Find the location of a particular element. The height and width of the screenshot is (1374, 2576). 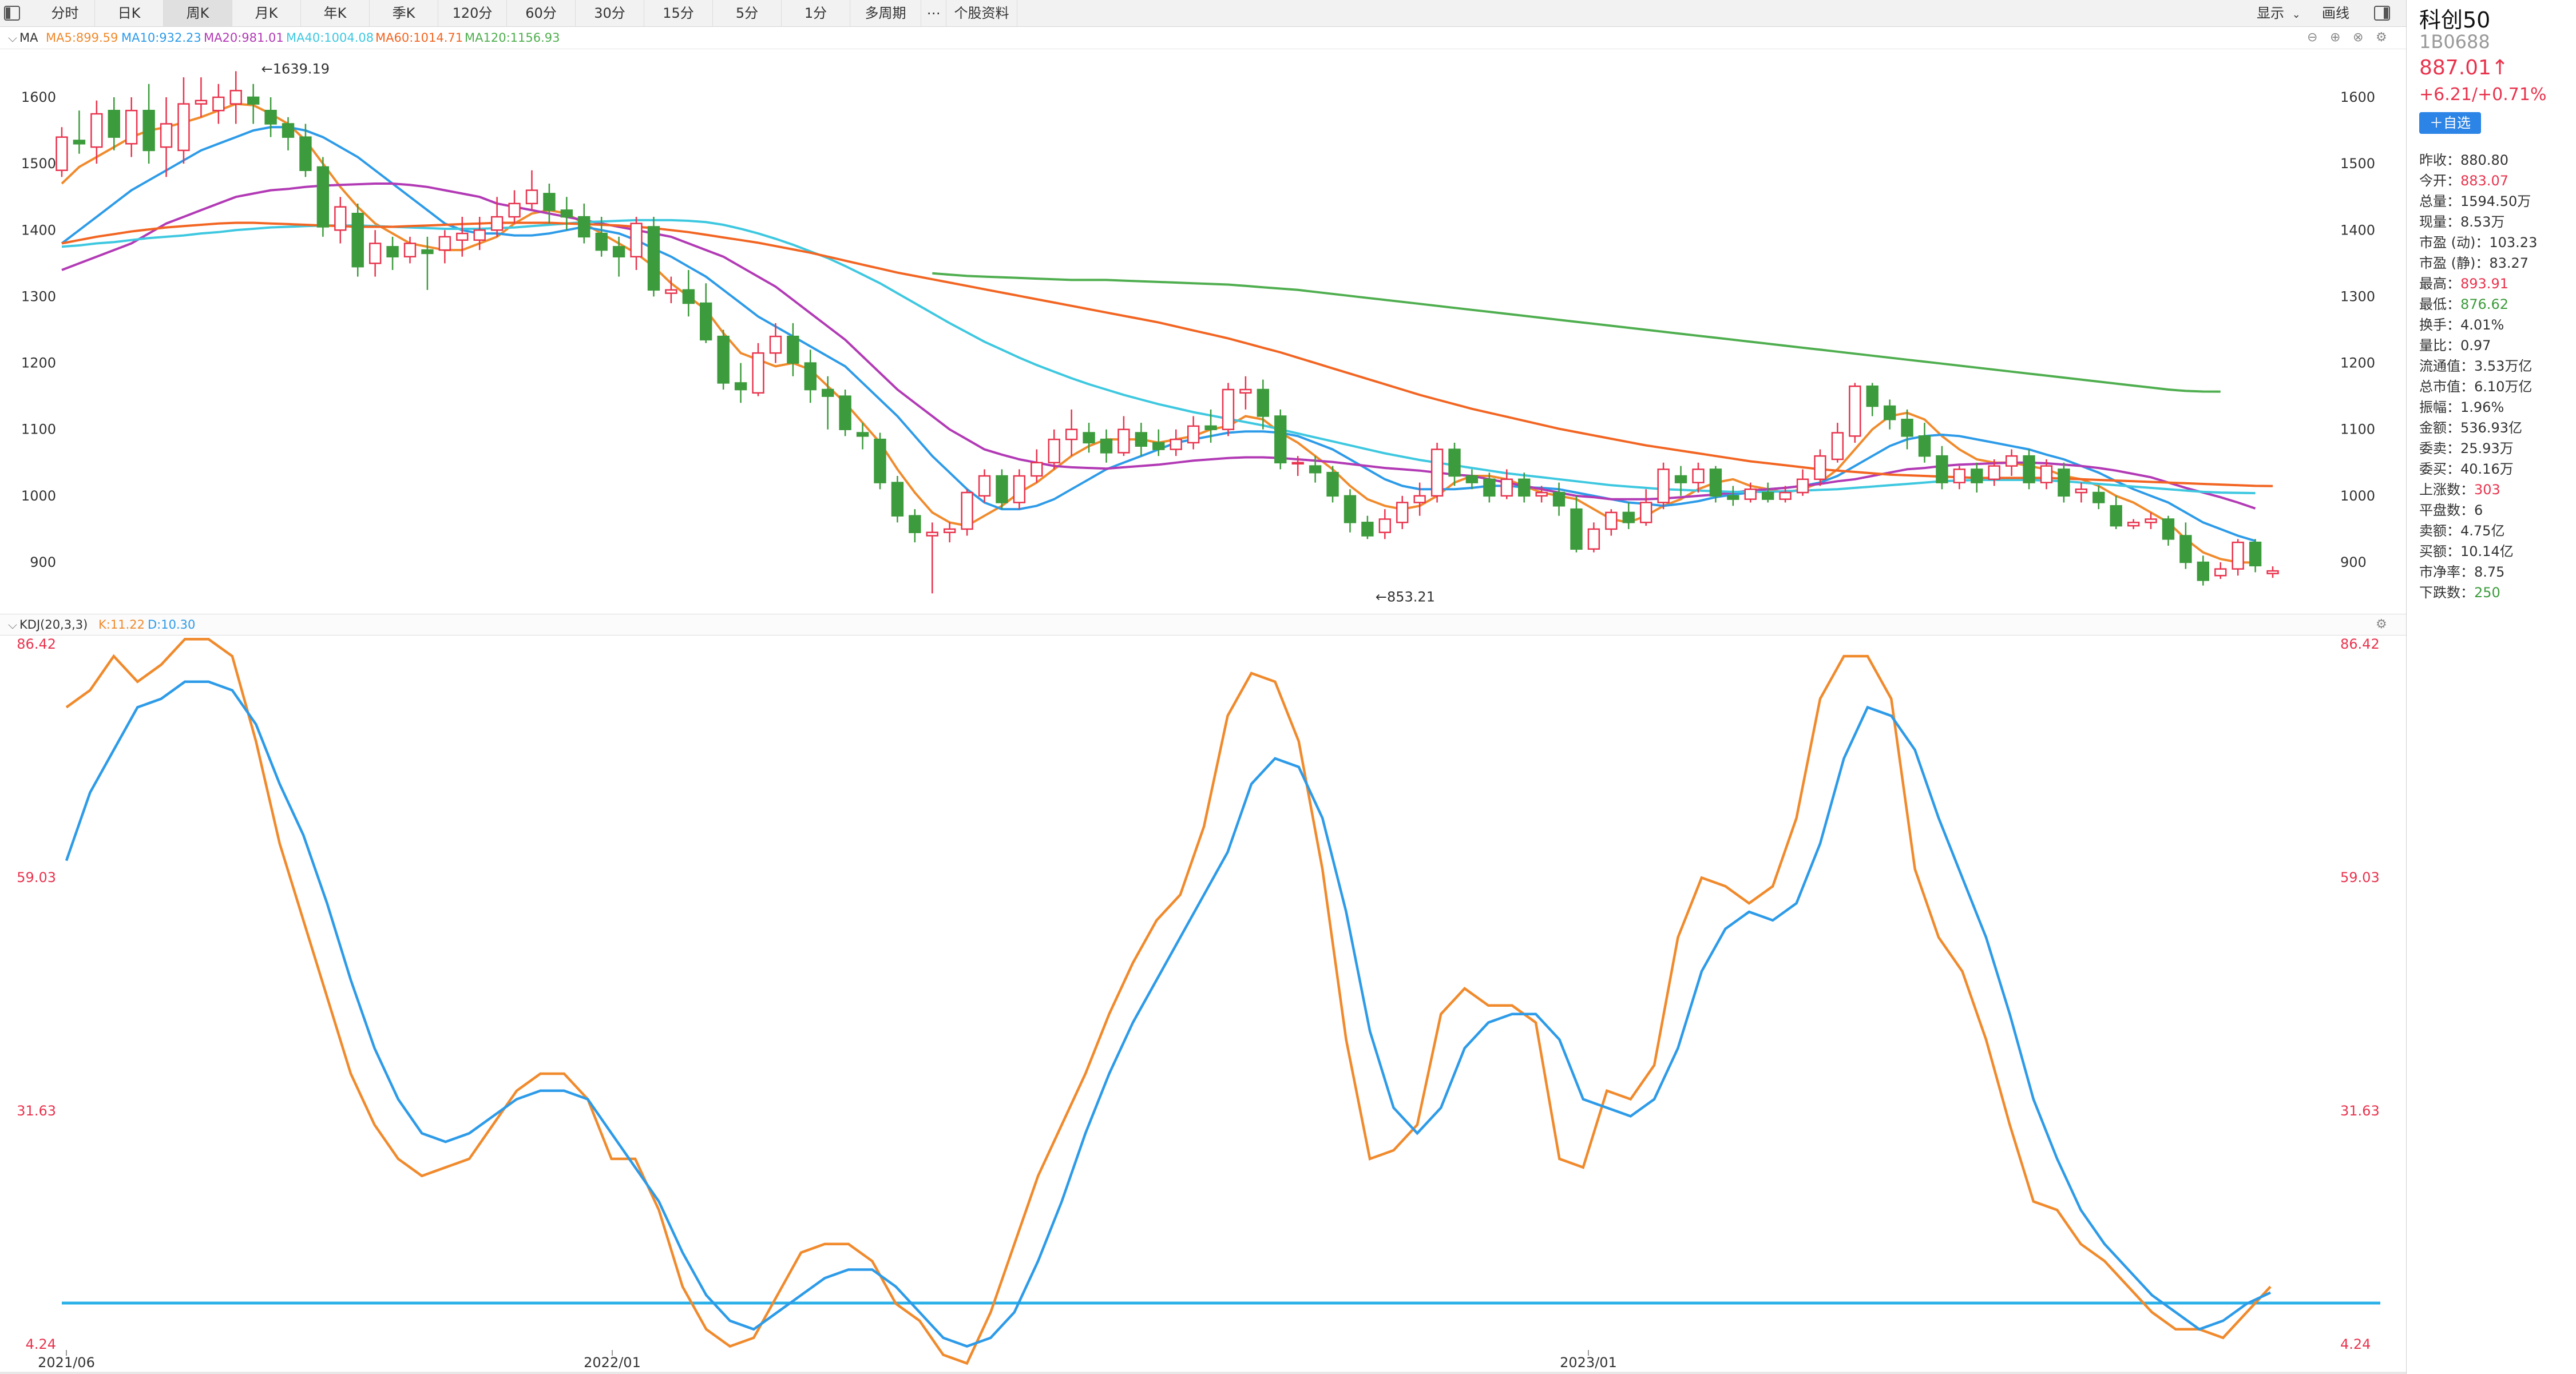

stat-value: 6 is located at coordinates (2478, 510).